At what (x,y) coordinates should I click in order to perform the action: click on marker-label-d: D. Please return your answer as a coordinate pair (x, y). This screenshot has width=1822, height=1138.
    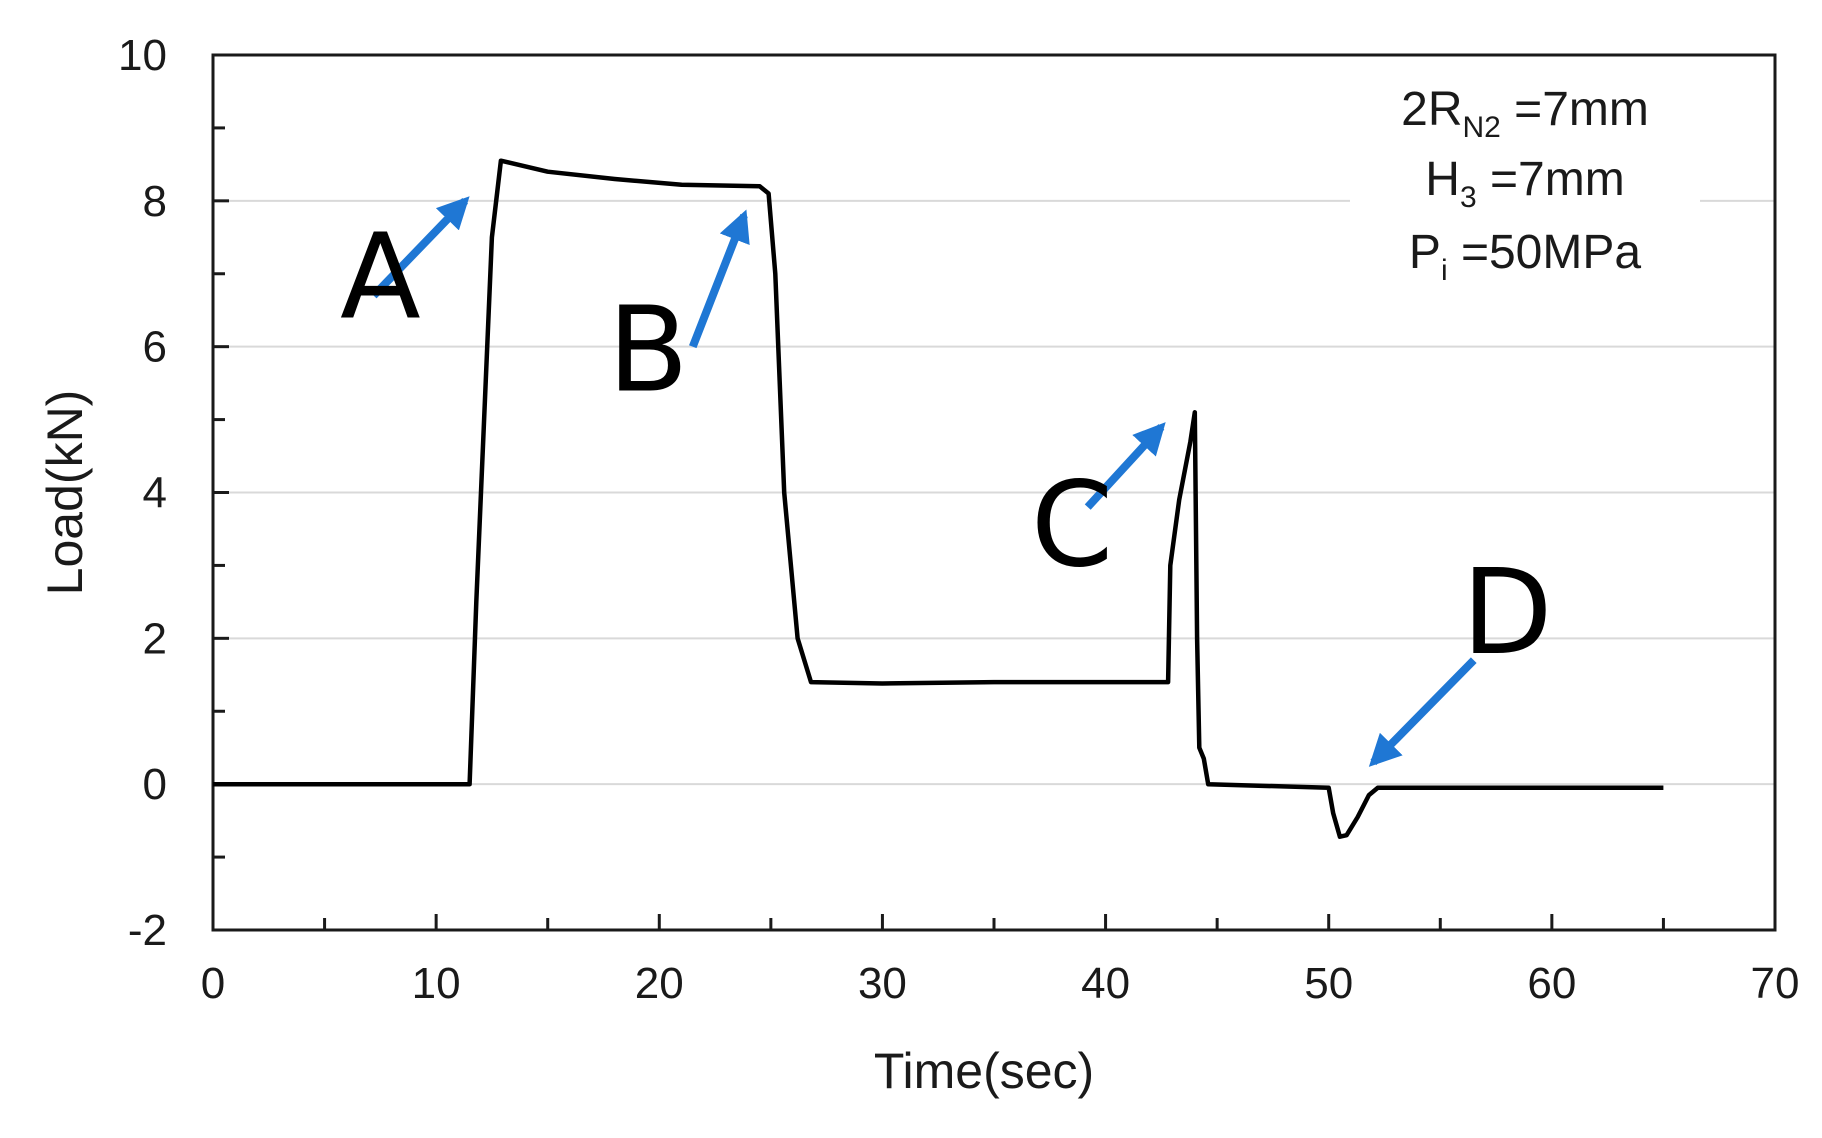
    Looking at the image, I should click on (1507, 612).